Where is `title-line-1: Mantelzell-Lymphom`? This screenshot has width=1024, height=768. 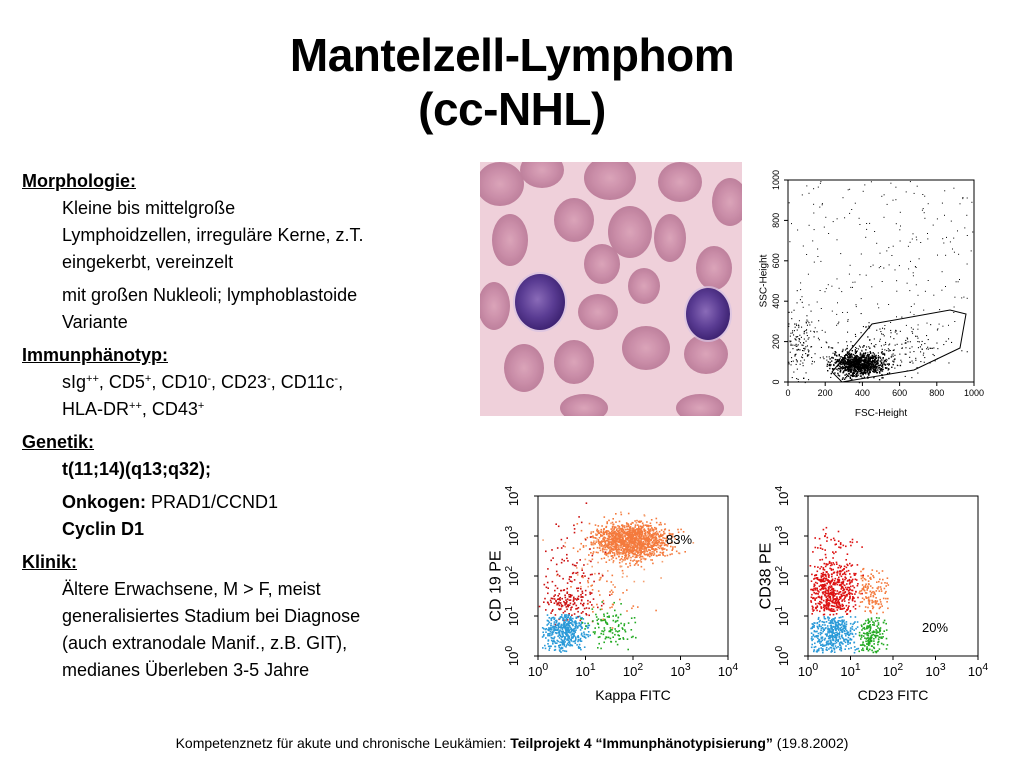
title-line-1: Mantelzell-Lymphom is located at coordinates (512, 55).